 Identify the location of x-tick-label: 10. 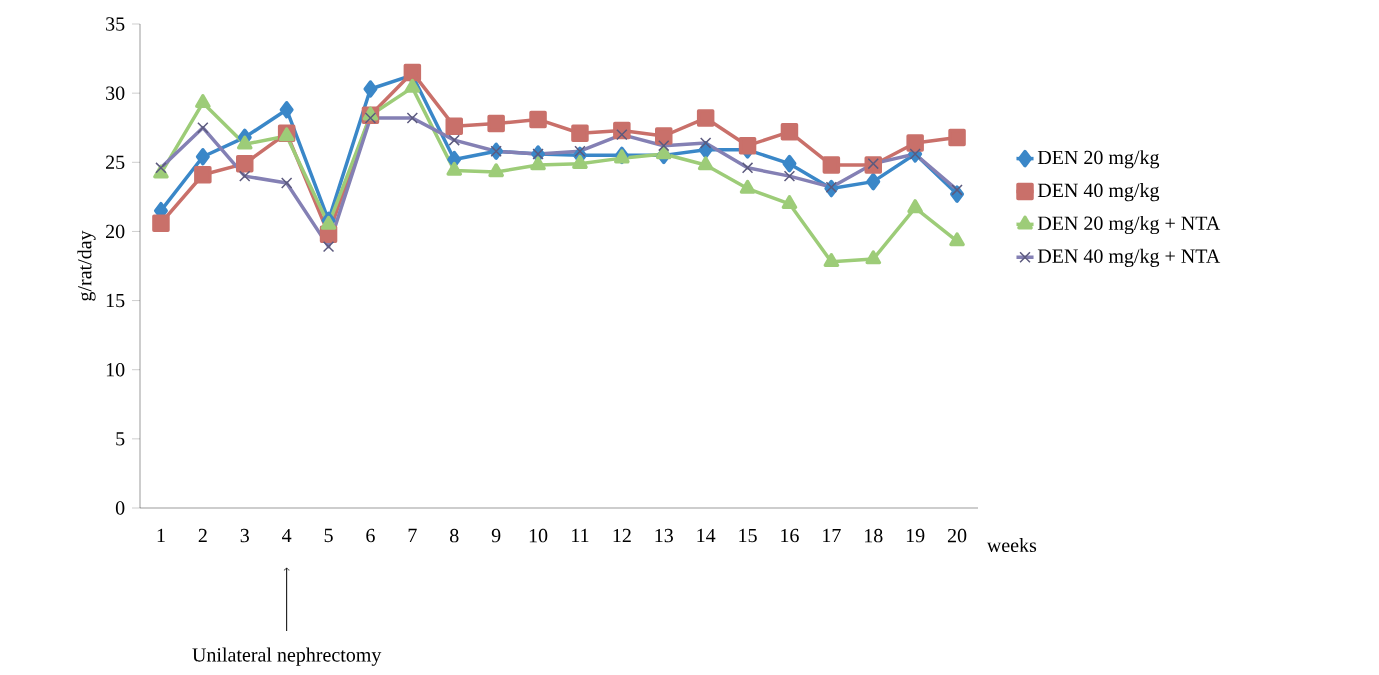
(538, 535).